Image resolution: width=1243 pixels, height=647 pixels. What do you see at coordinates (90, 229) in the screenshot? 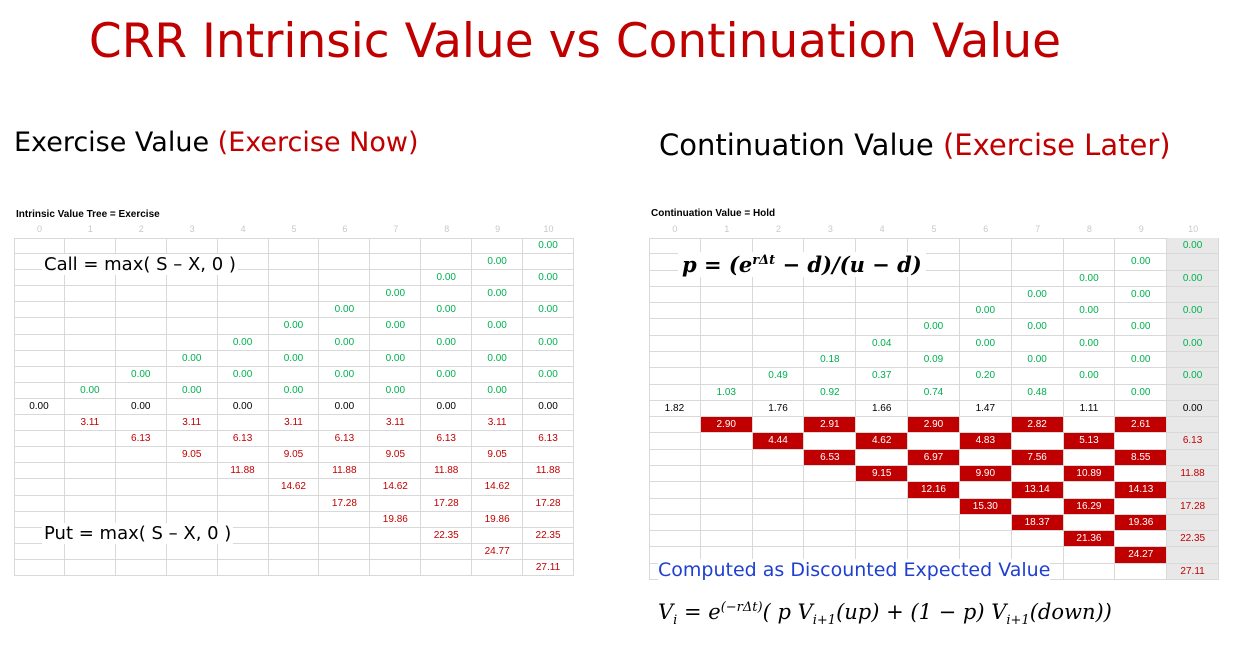
I see `column-header: 1` at bounding box center [90, 229].